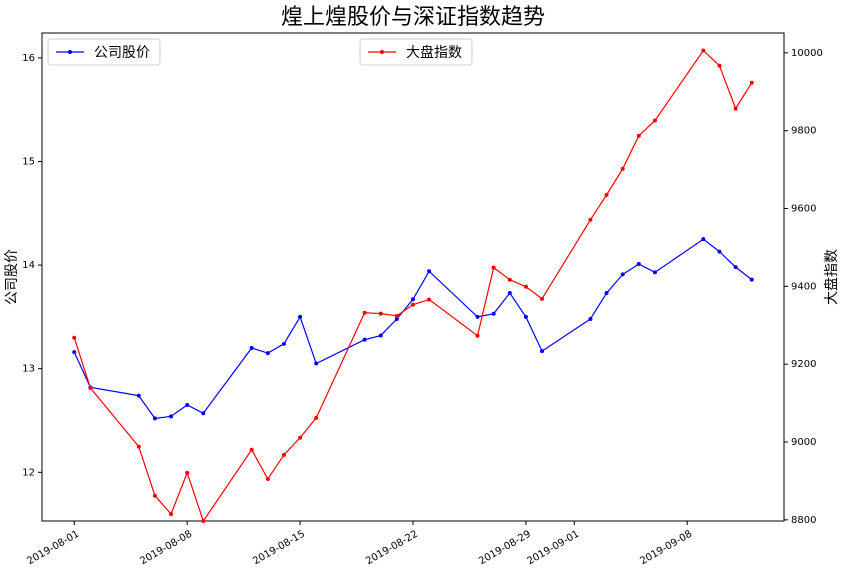  Describe the element at coordinates (803, 364) in the screenshot. I see `y2-tick-label: 9200` at that location.